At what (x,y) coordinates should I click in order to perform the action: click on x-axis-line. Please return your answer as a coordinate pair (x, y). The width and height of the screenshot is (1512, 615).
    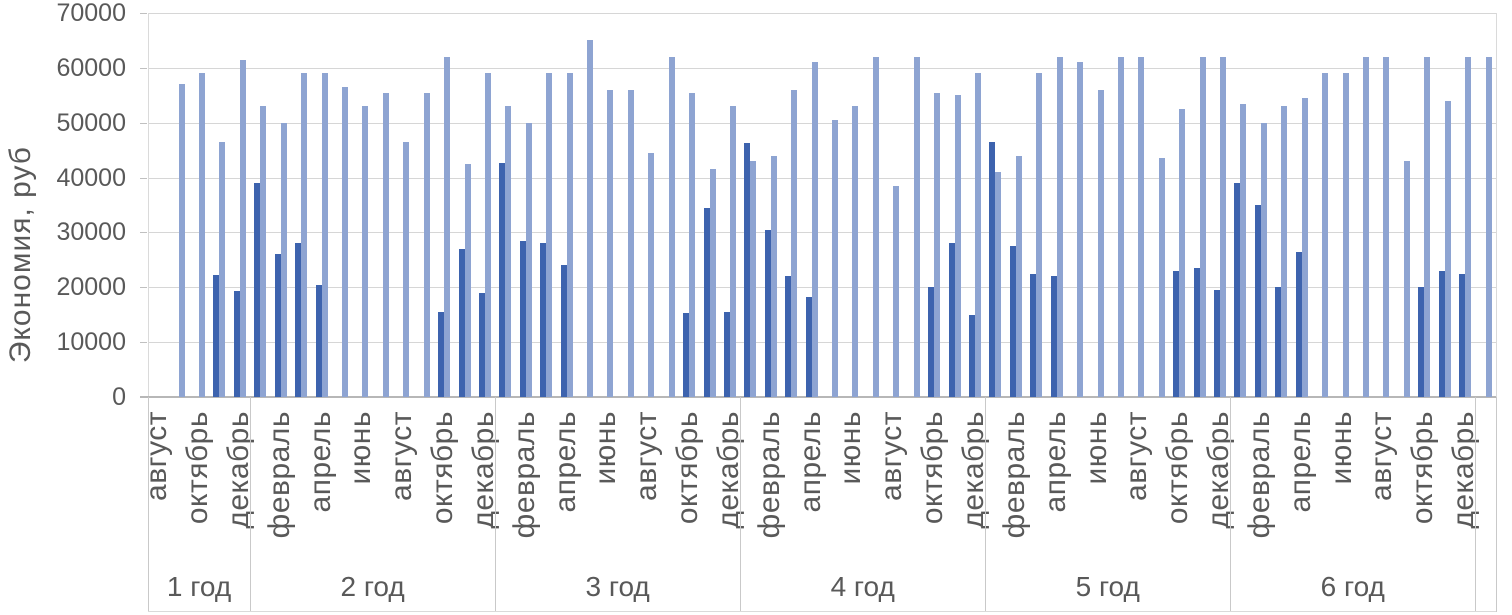
    Looking at the image, I should click on (818, 397).